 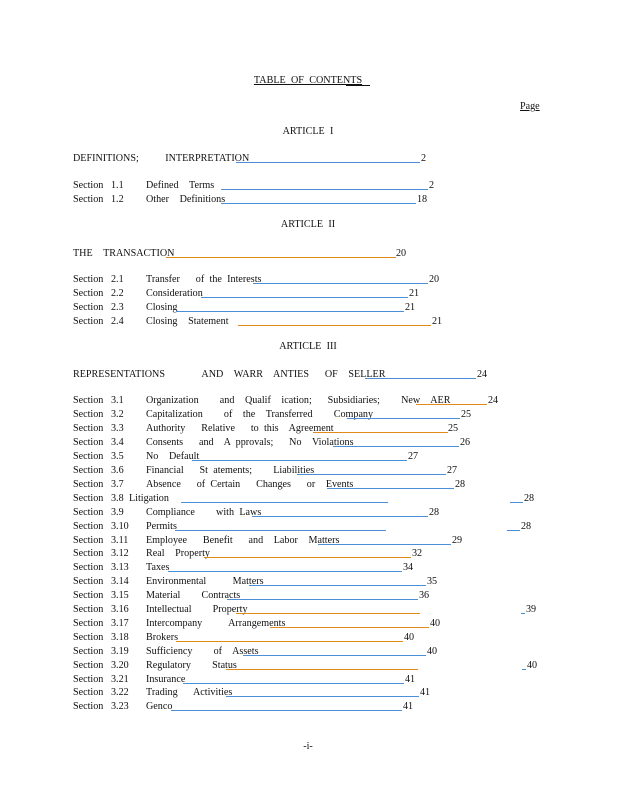 What do you see at coordinates (178, 553) in the screenshot?
I see `section-title: Real Property` at bounding box center [178, 553].